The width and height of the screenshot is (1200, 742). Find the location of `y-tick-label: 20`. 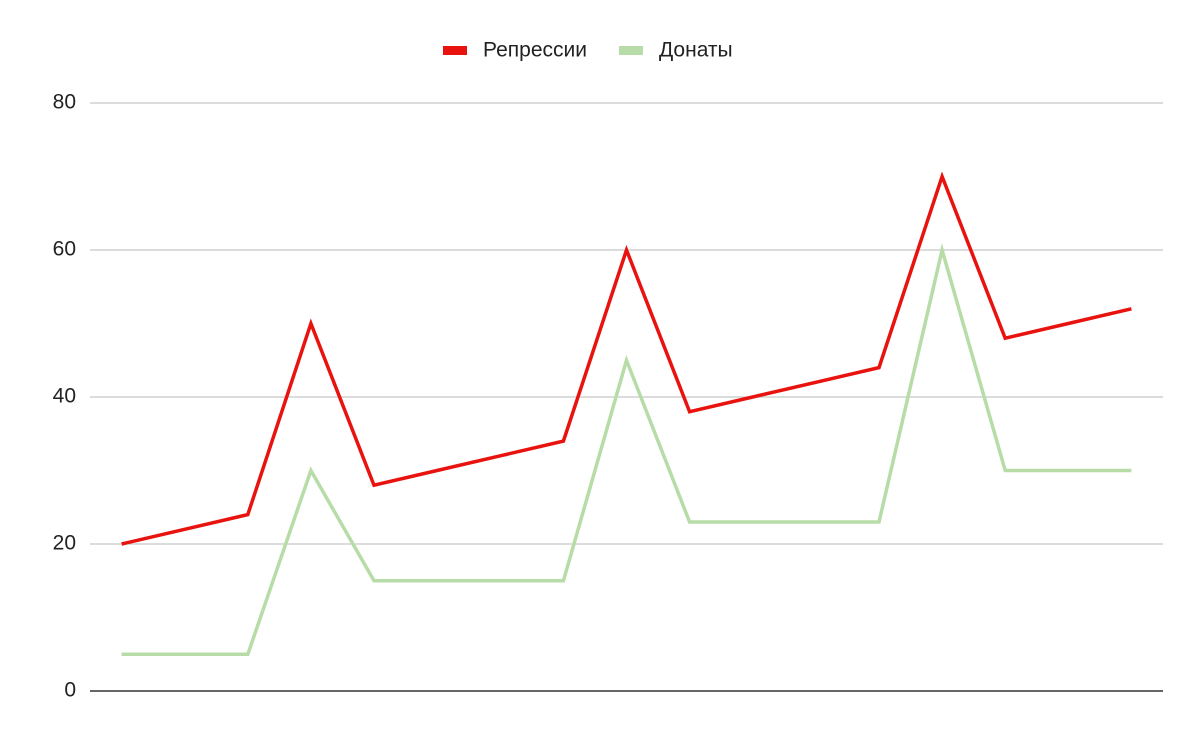

y-tick-label: 20 is located at coordinates (64, 543).